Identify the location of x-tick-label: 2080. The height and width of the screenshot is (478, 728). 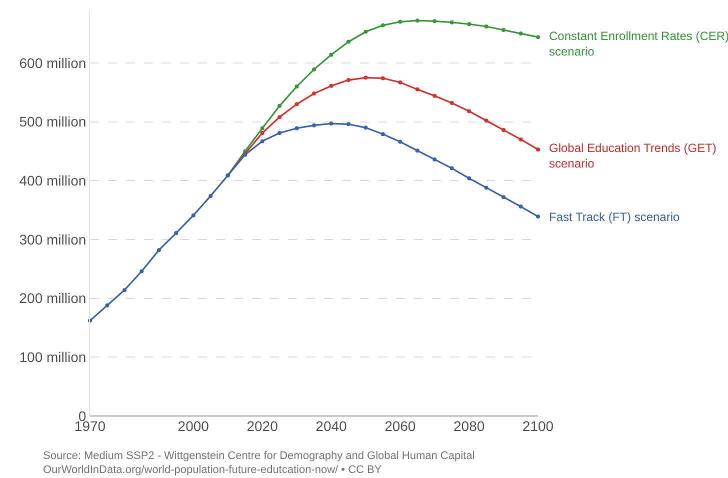
(469, 426).